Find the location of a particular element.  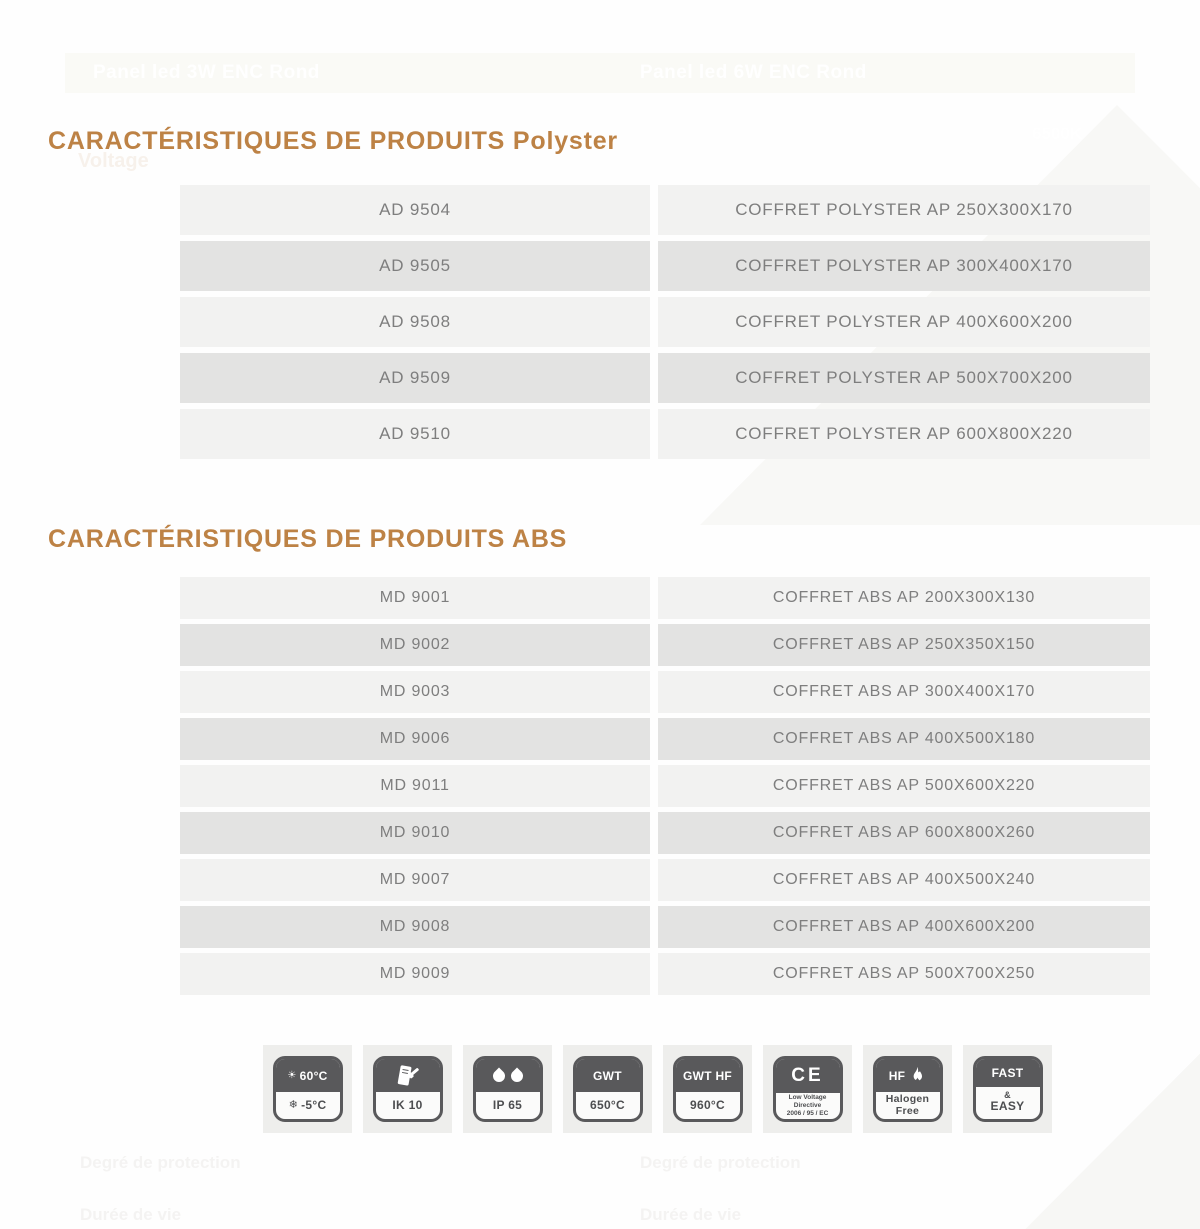

table-row: MD 9007 COFFRET ABS AP 400X500X240 is located at coordinates (665, 880).